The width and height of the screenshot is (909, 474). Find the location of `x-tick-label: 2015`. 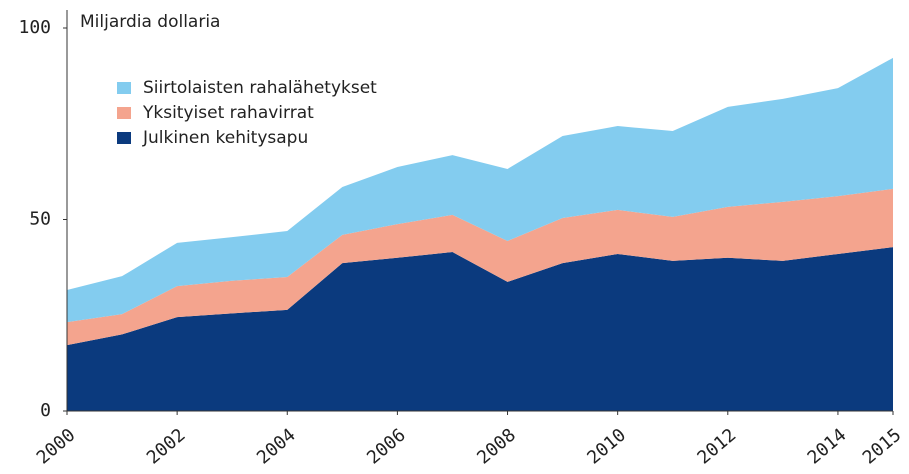

x-tick-label: 2015 is located at coordinates (882, 447).